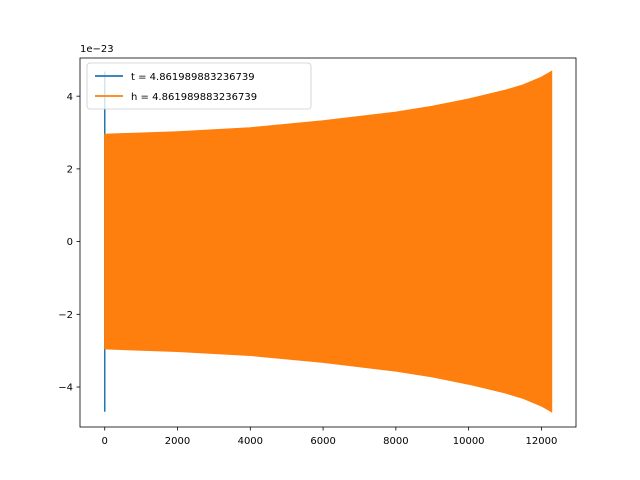 The width and height of the screenshot is (640, 480). I want to click on y-axis: −4 −2 0 2 4, so click(69, 243).